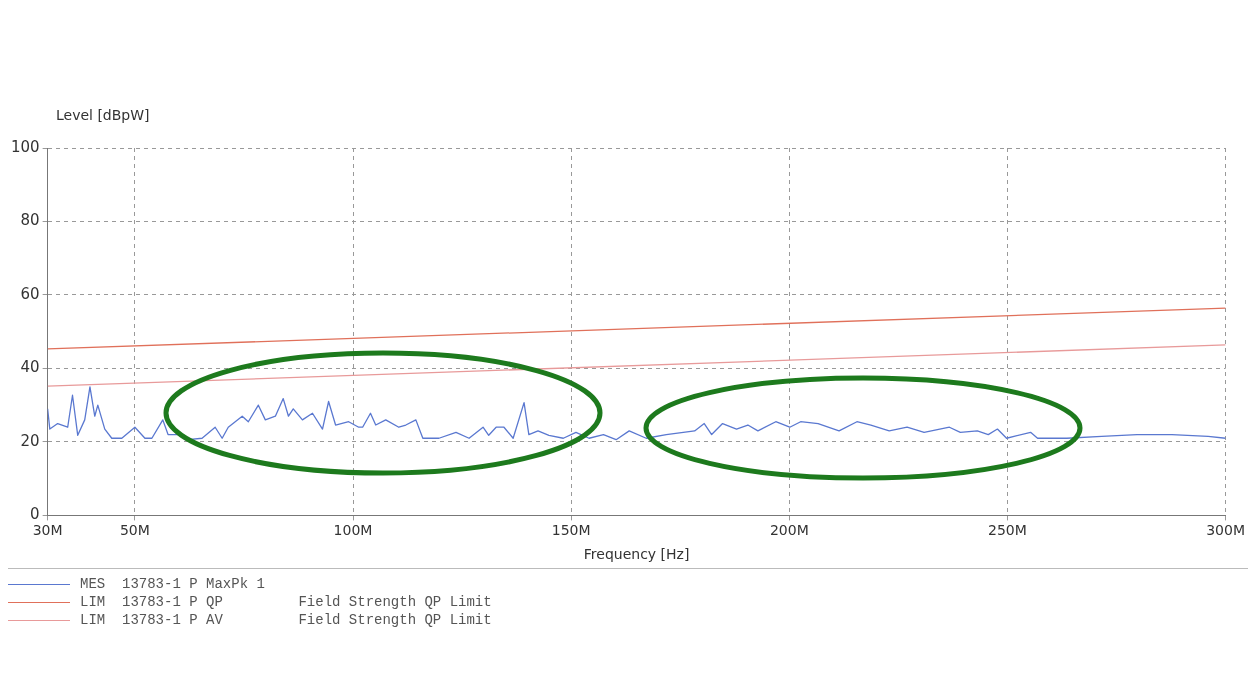  I want to click on x-axis-title: Frequency [Hz], so click(636, 554).